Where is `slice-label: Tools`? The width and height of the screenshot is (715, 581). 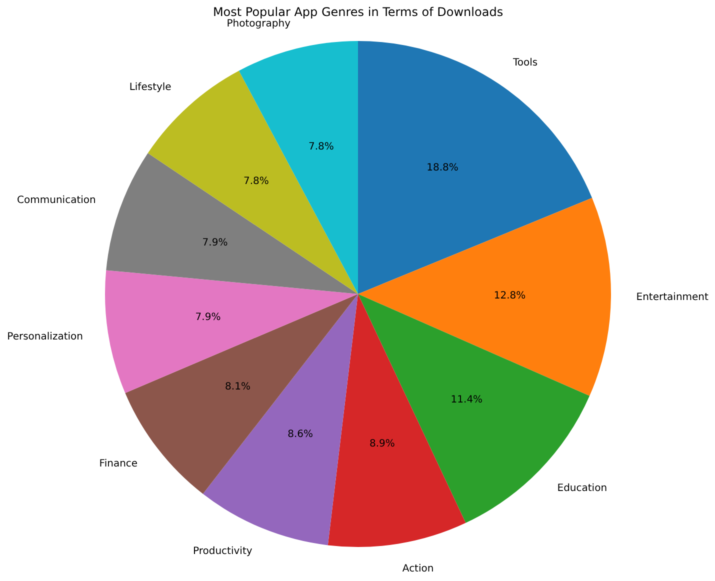 slice-label: Tools is located at coordinates (525, 62).